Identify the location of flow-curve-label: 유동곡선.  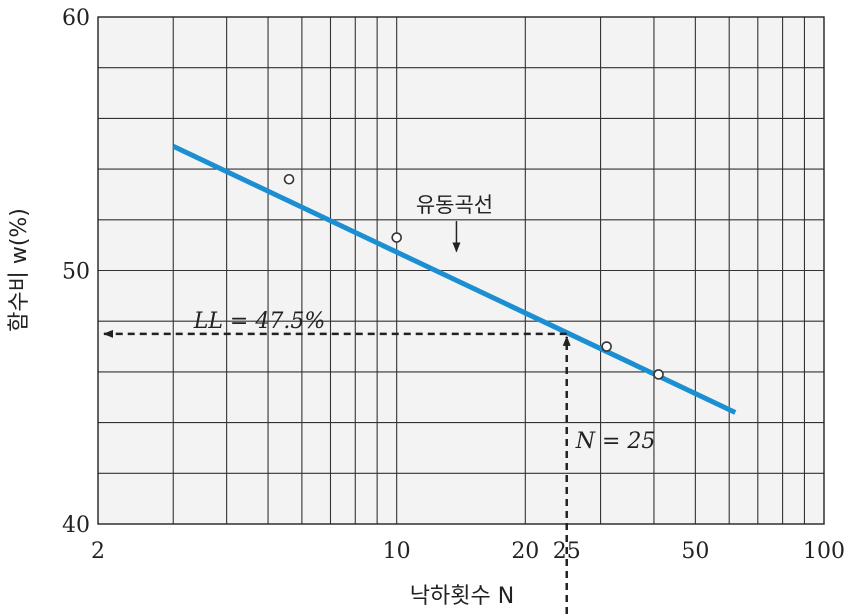
(454, 205).